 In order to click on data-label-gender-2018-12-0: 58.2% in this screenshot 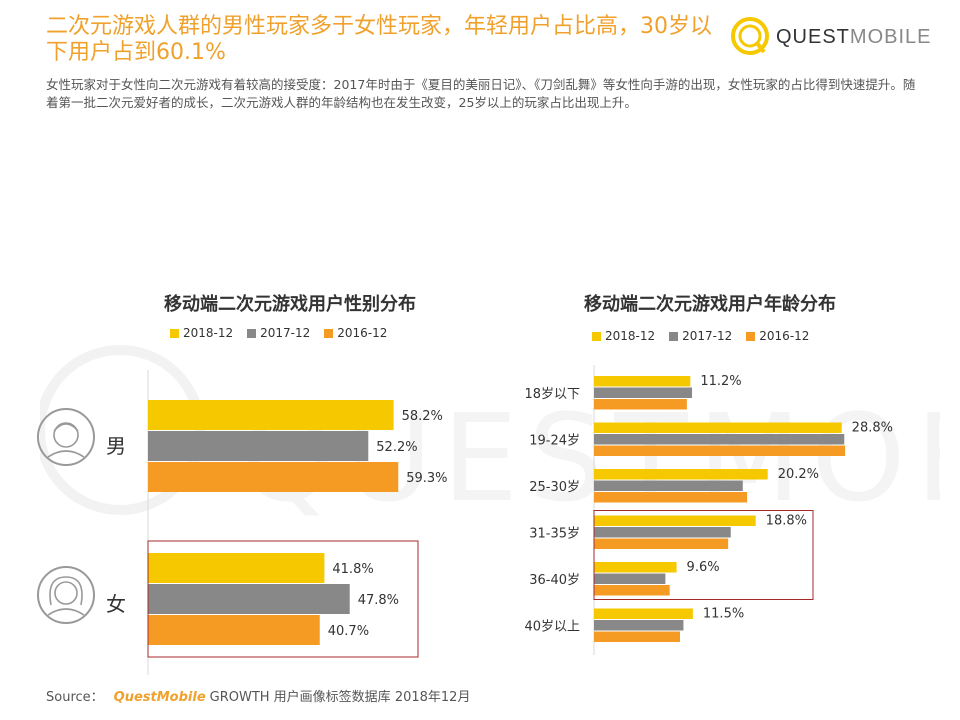, I will do `click(422, 416)`.